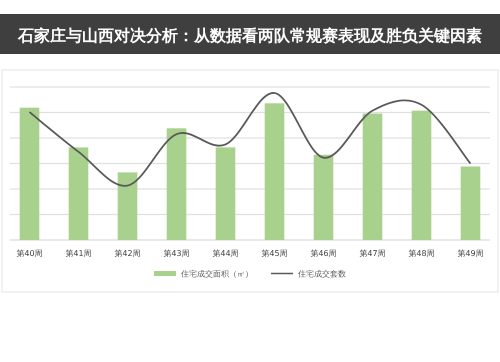  I want to click on chart-title: 石家庄与山西对决分析：从数据看两队常规赛表现及胜负关键因素, so click(249, 35).